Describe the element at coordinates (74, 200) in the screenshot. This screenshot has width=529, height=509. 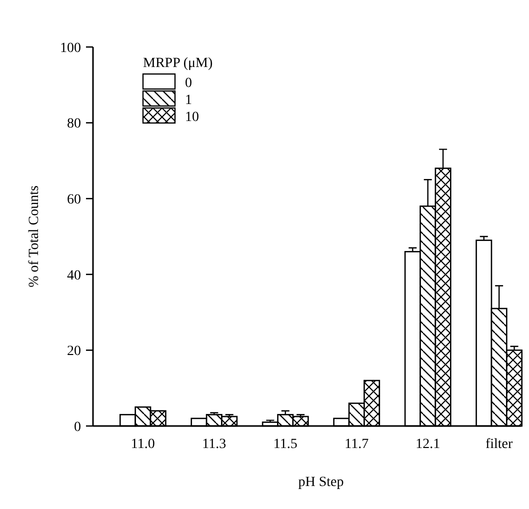
I see `y-tick-label: 60` at that location.